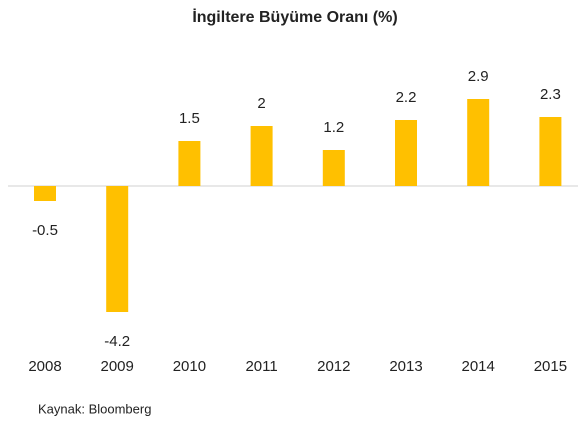 Image resolution: width=587 pixels, height=428 pixels. What do you see at coordinates (478, 366) in the screenshot?
I see `x-tick-label: 2014` at bounding box center [478, 366].